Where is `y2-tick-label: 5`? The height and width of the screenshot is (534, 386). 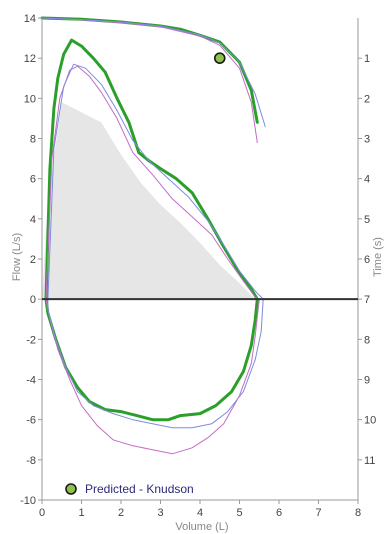
y2-tick-label: 5 is located at coordinates (367, 220).